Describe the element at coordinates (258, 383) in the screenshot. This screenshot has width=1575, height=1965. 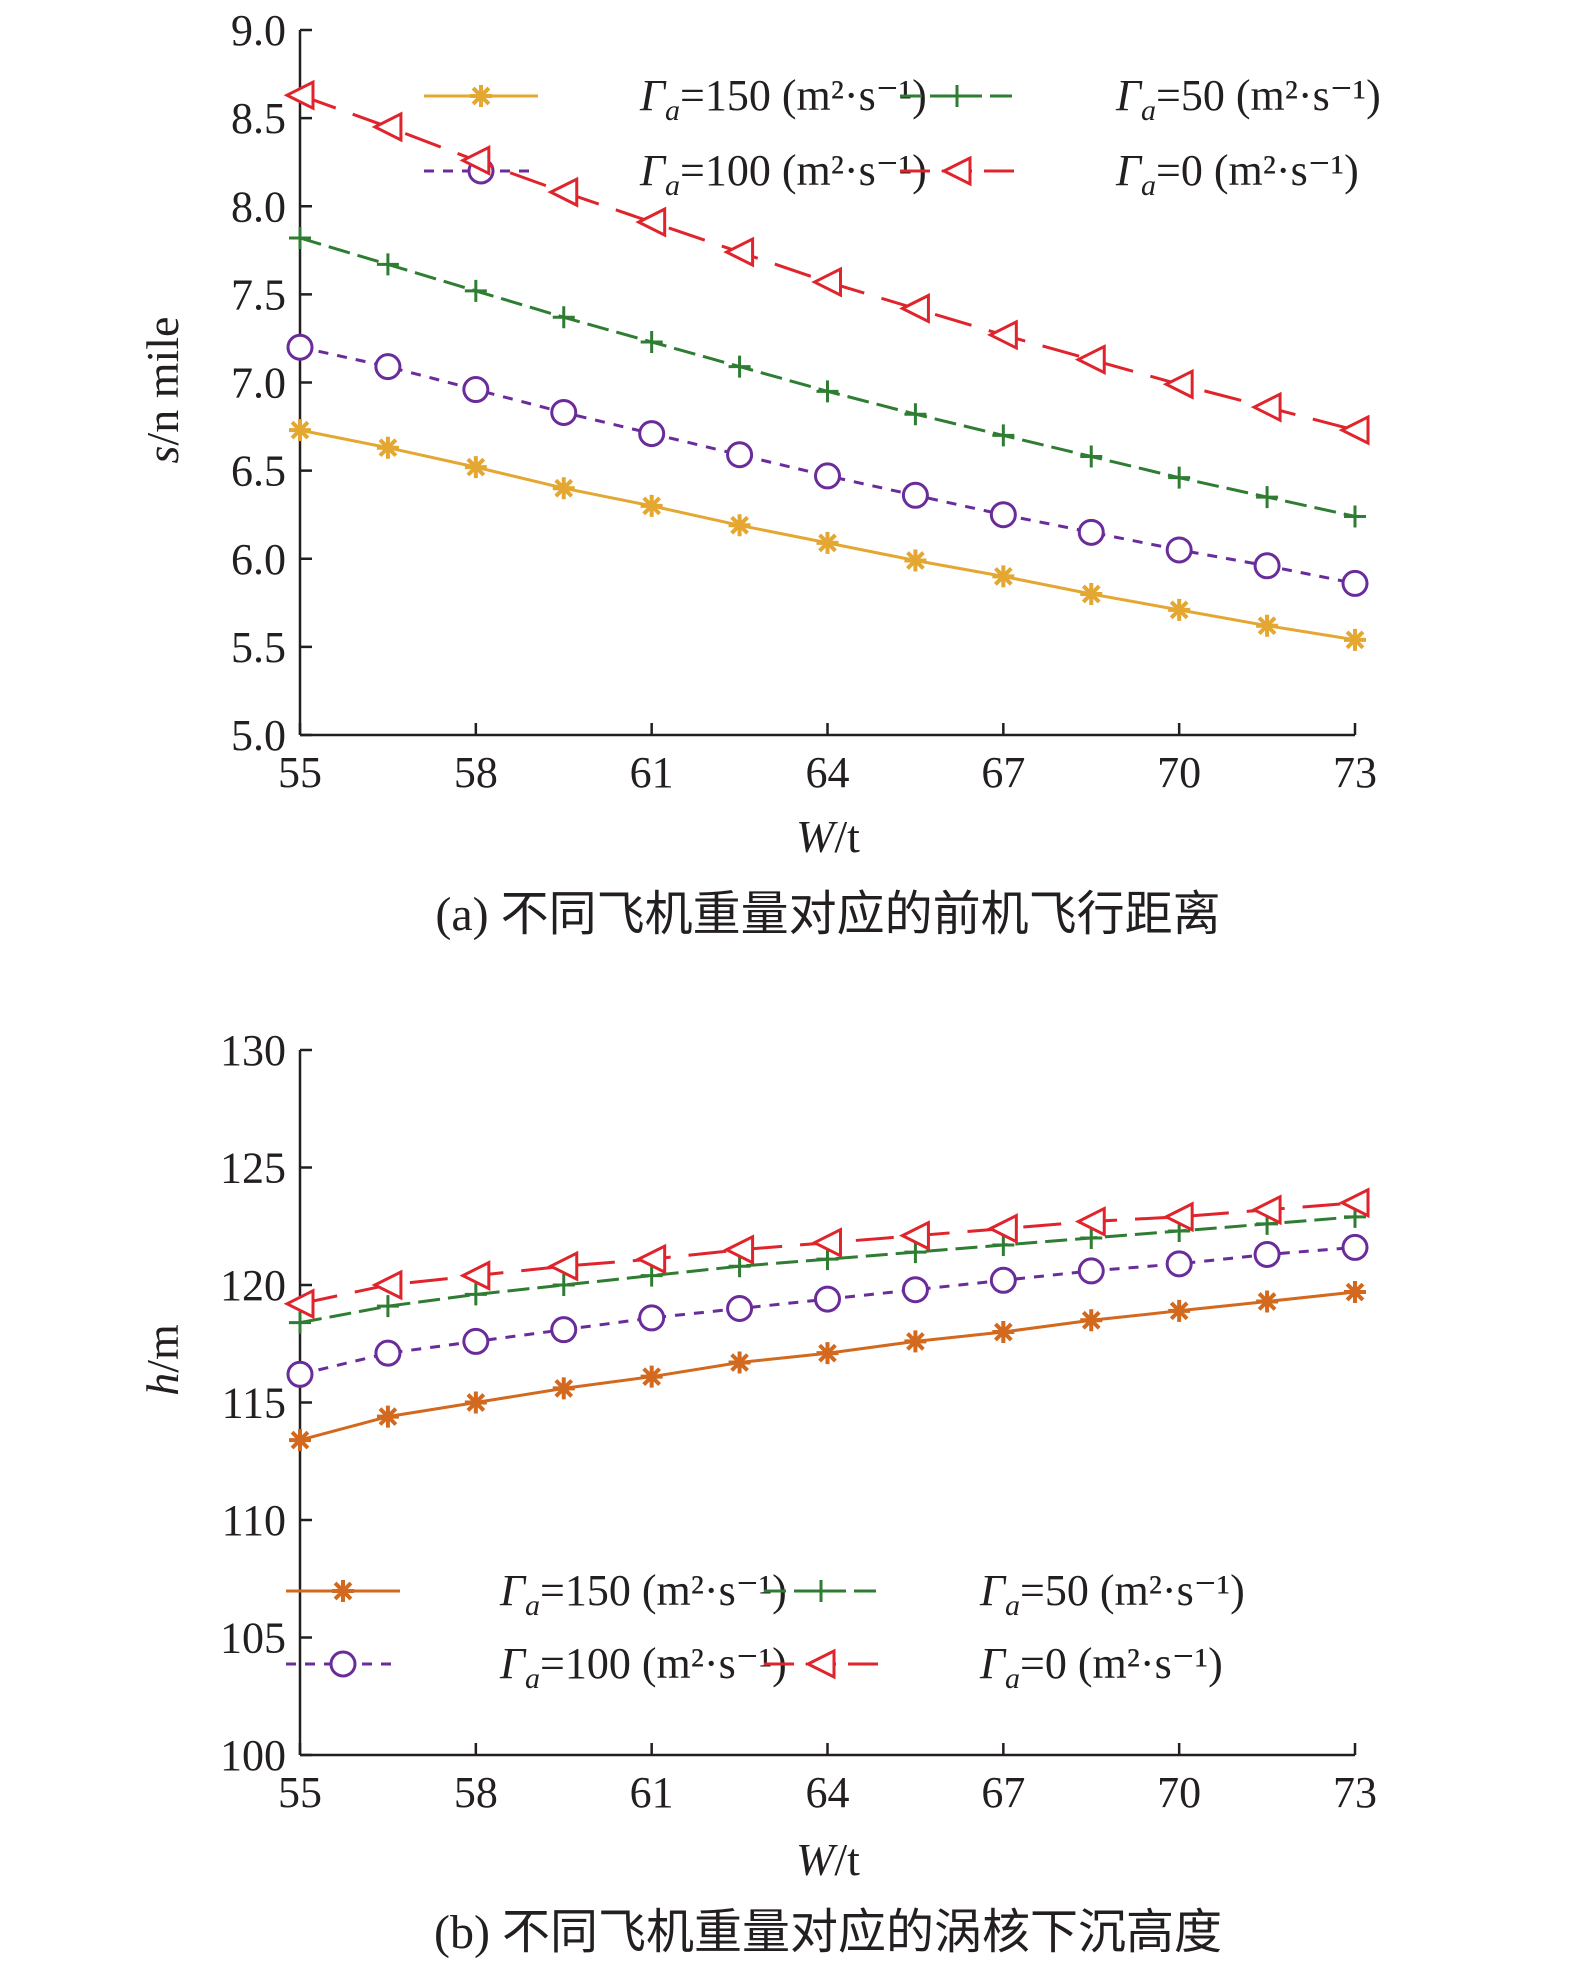
I see `y-tick-label: 7.0` at that location.